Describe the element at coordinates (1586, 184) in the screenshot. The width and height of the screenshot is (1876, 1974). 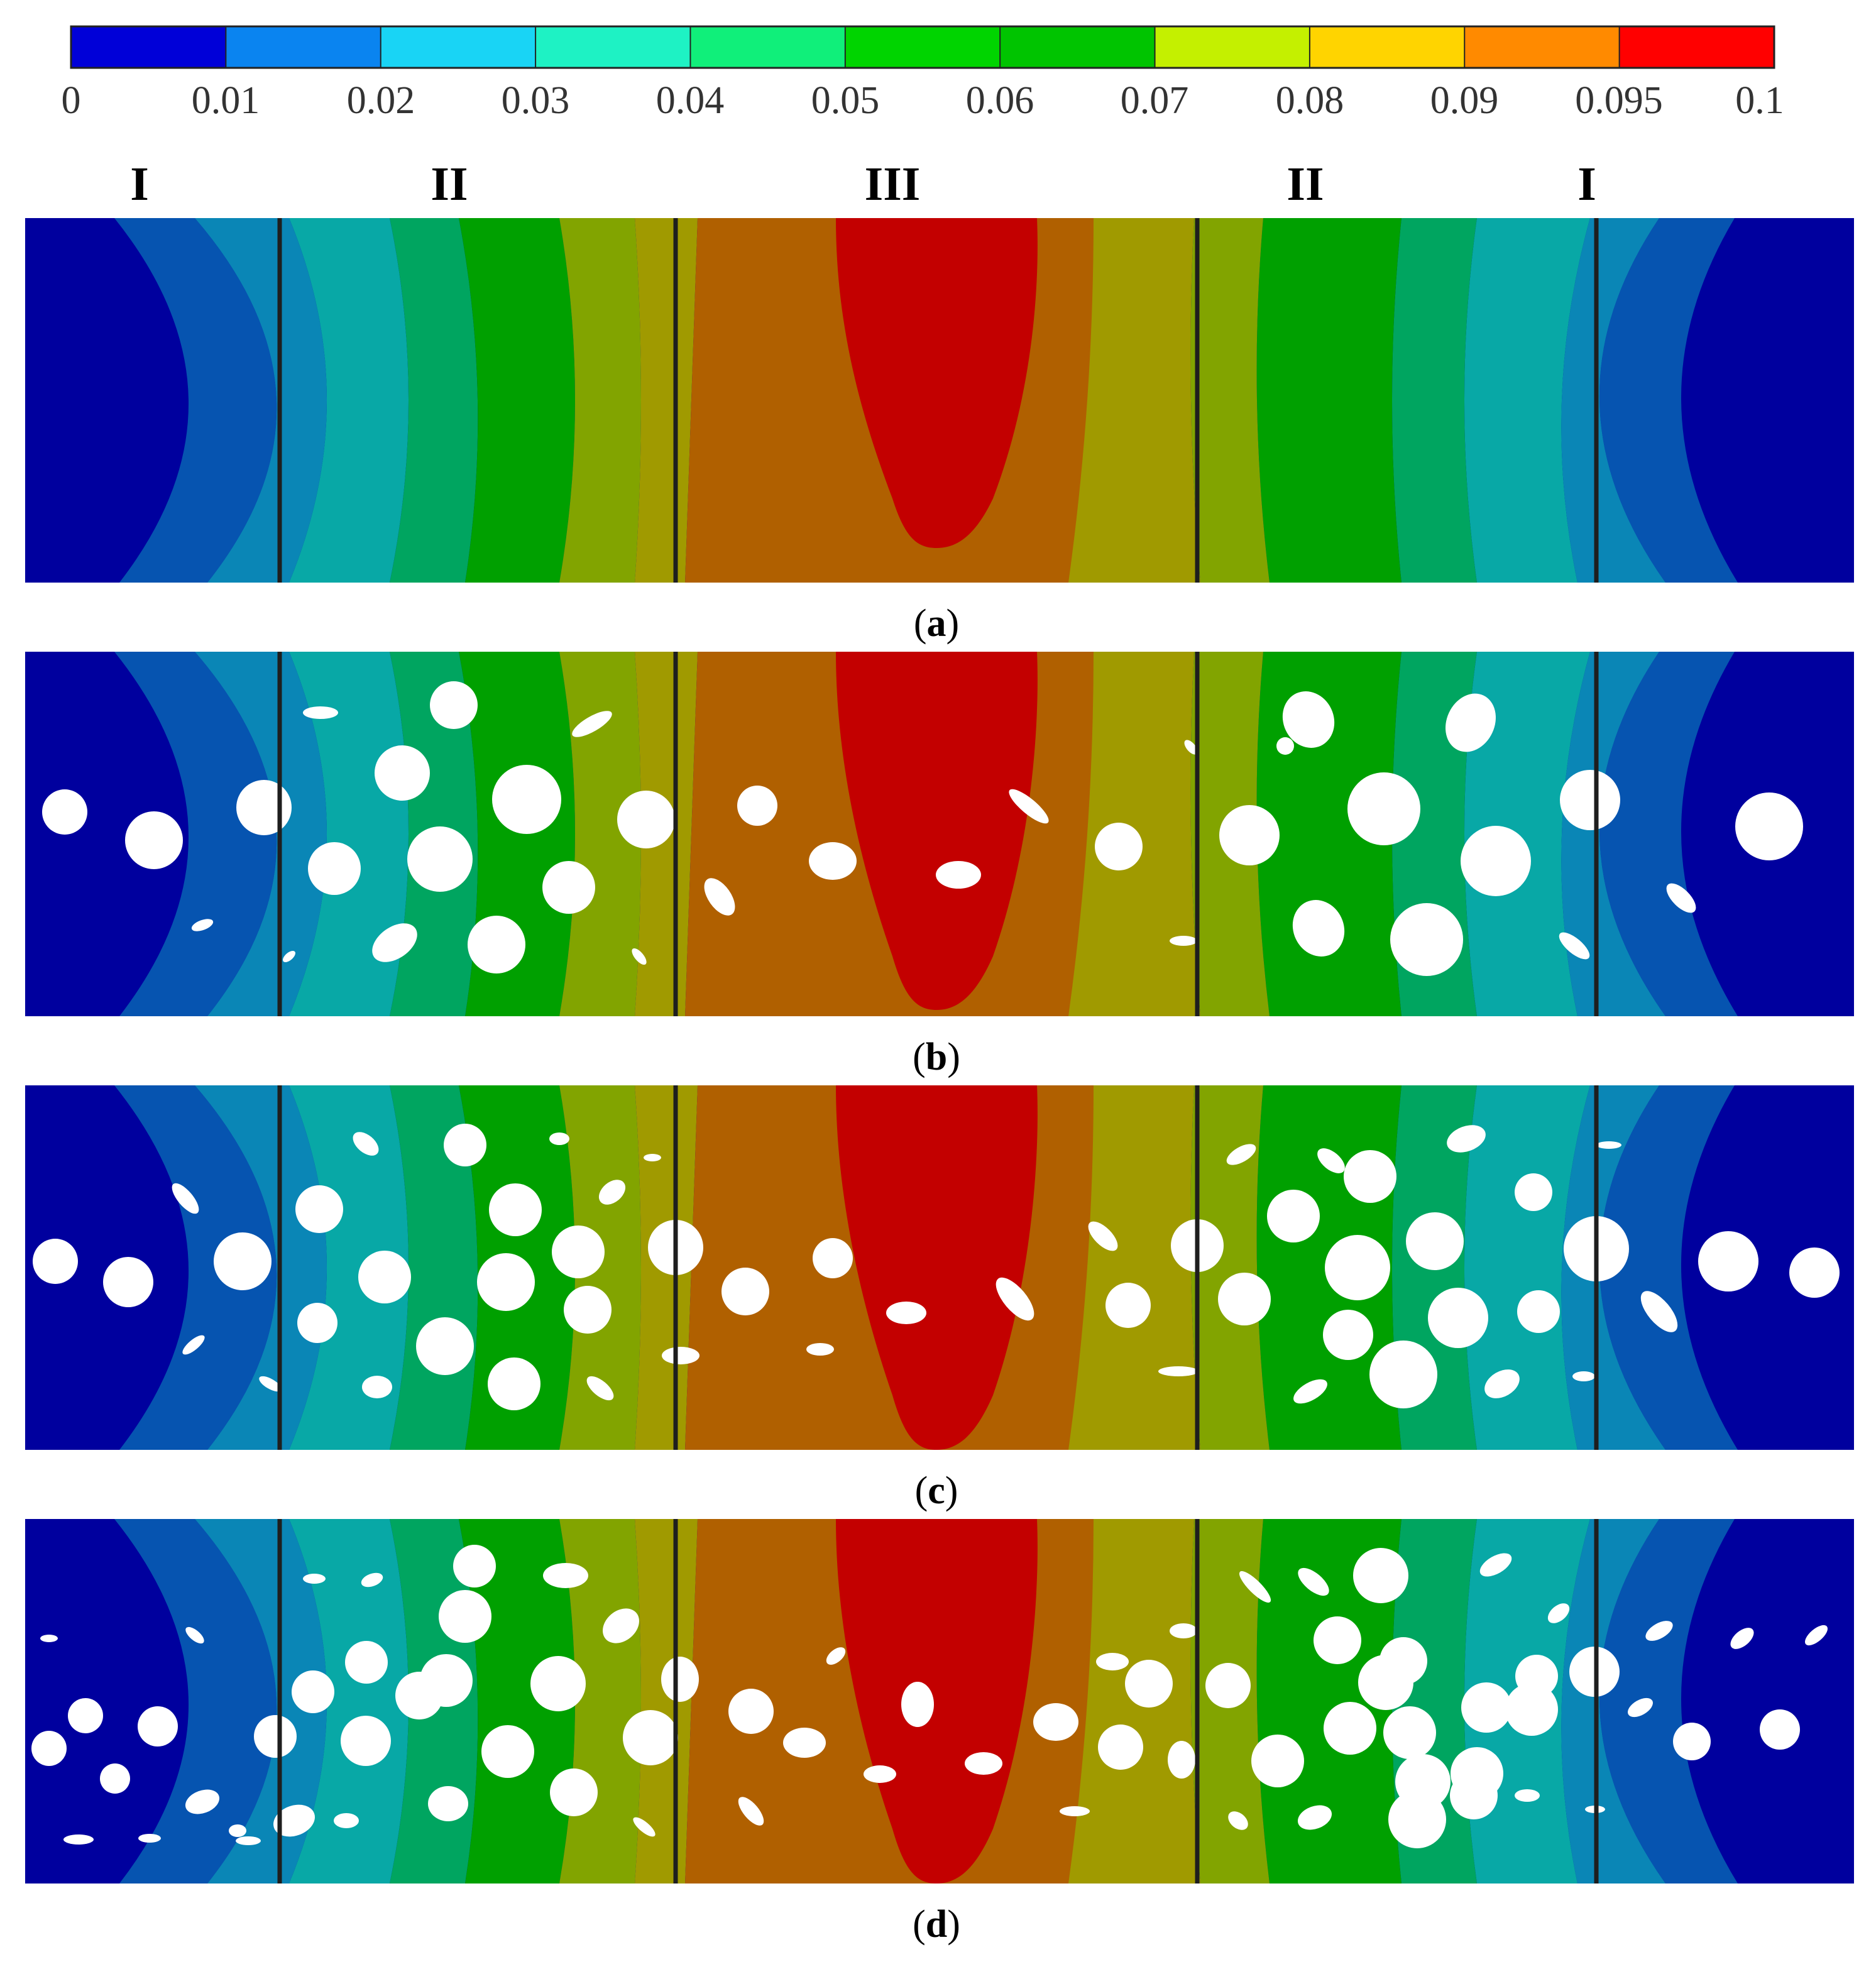
I see `region-label-I-right: I` at that location.